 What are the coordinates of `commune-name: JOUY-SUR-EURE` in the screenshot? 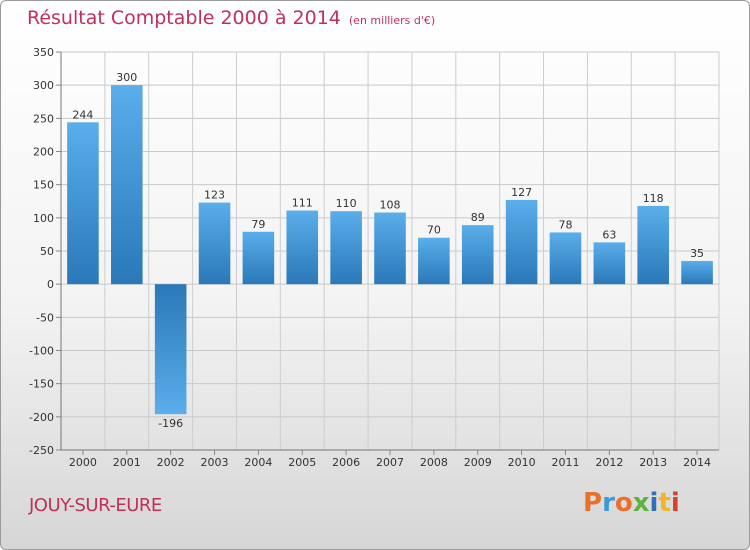 It's located at (95, 505).